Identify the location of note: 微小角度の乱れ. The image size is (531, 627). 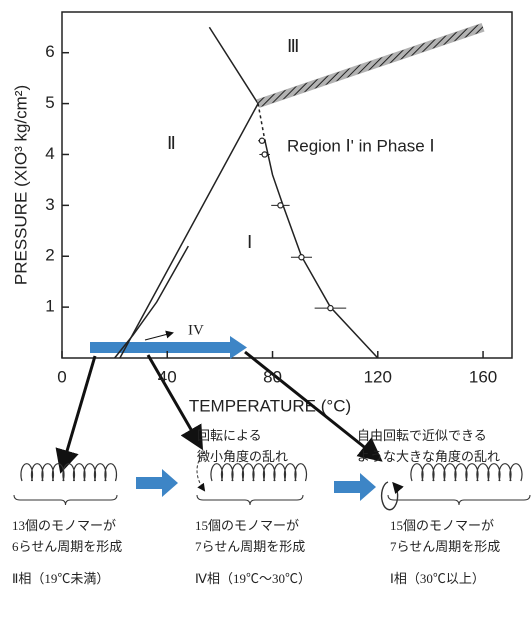
(242, 456).